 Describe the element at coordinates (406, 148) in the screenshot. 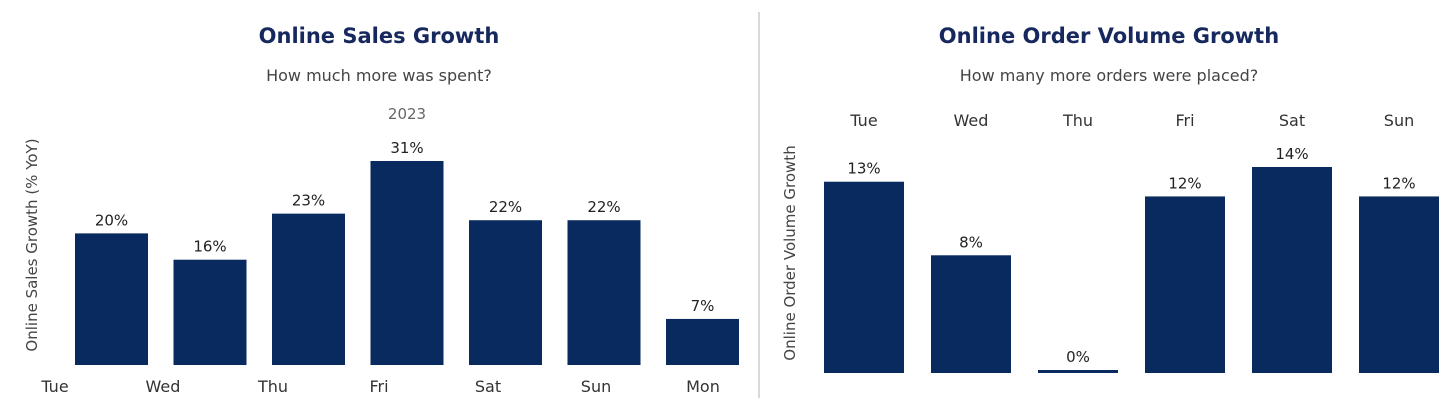

I see `value-label: 31%` at that location.